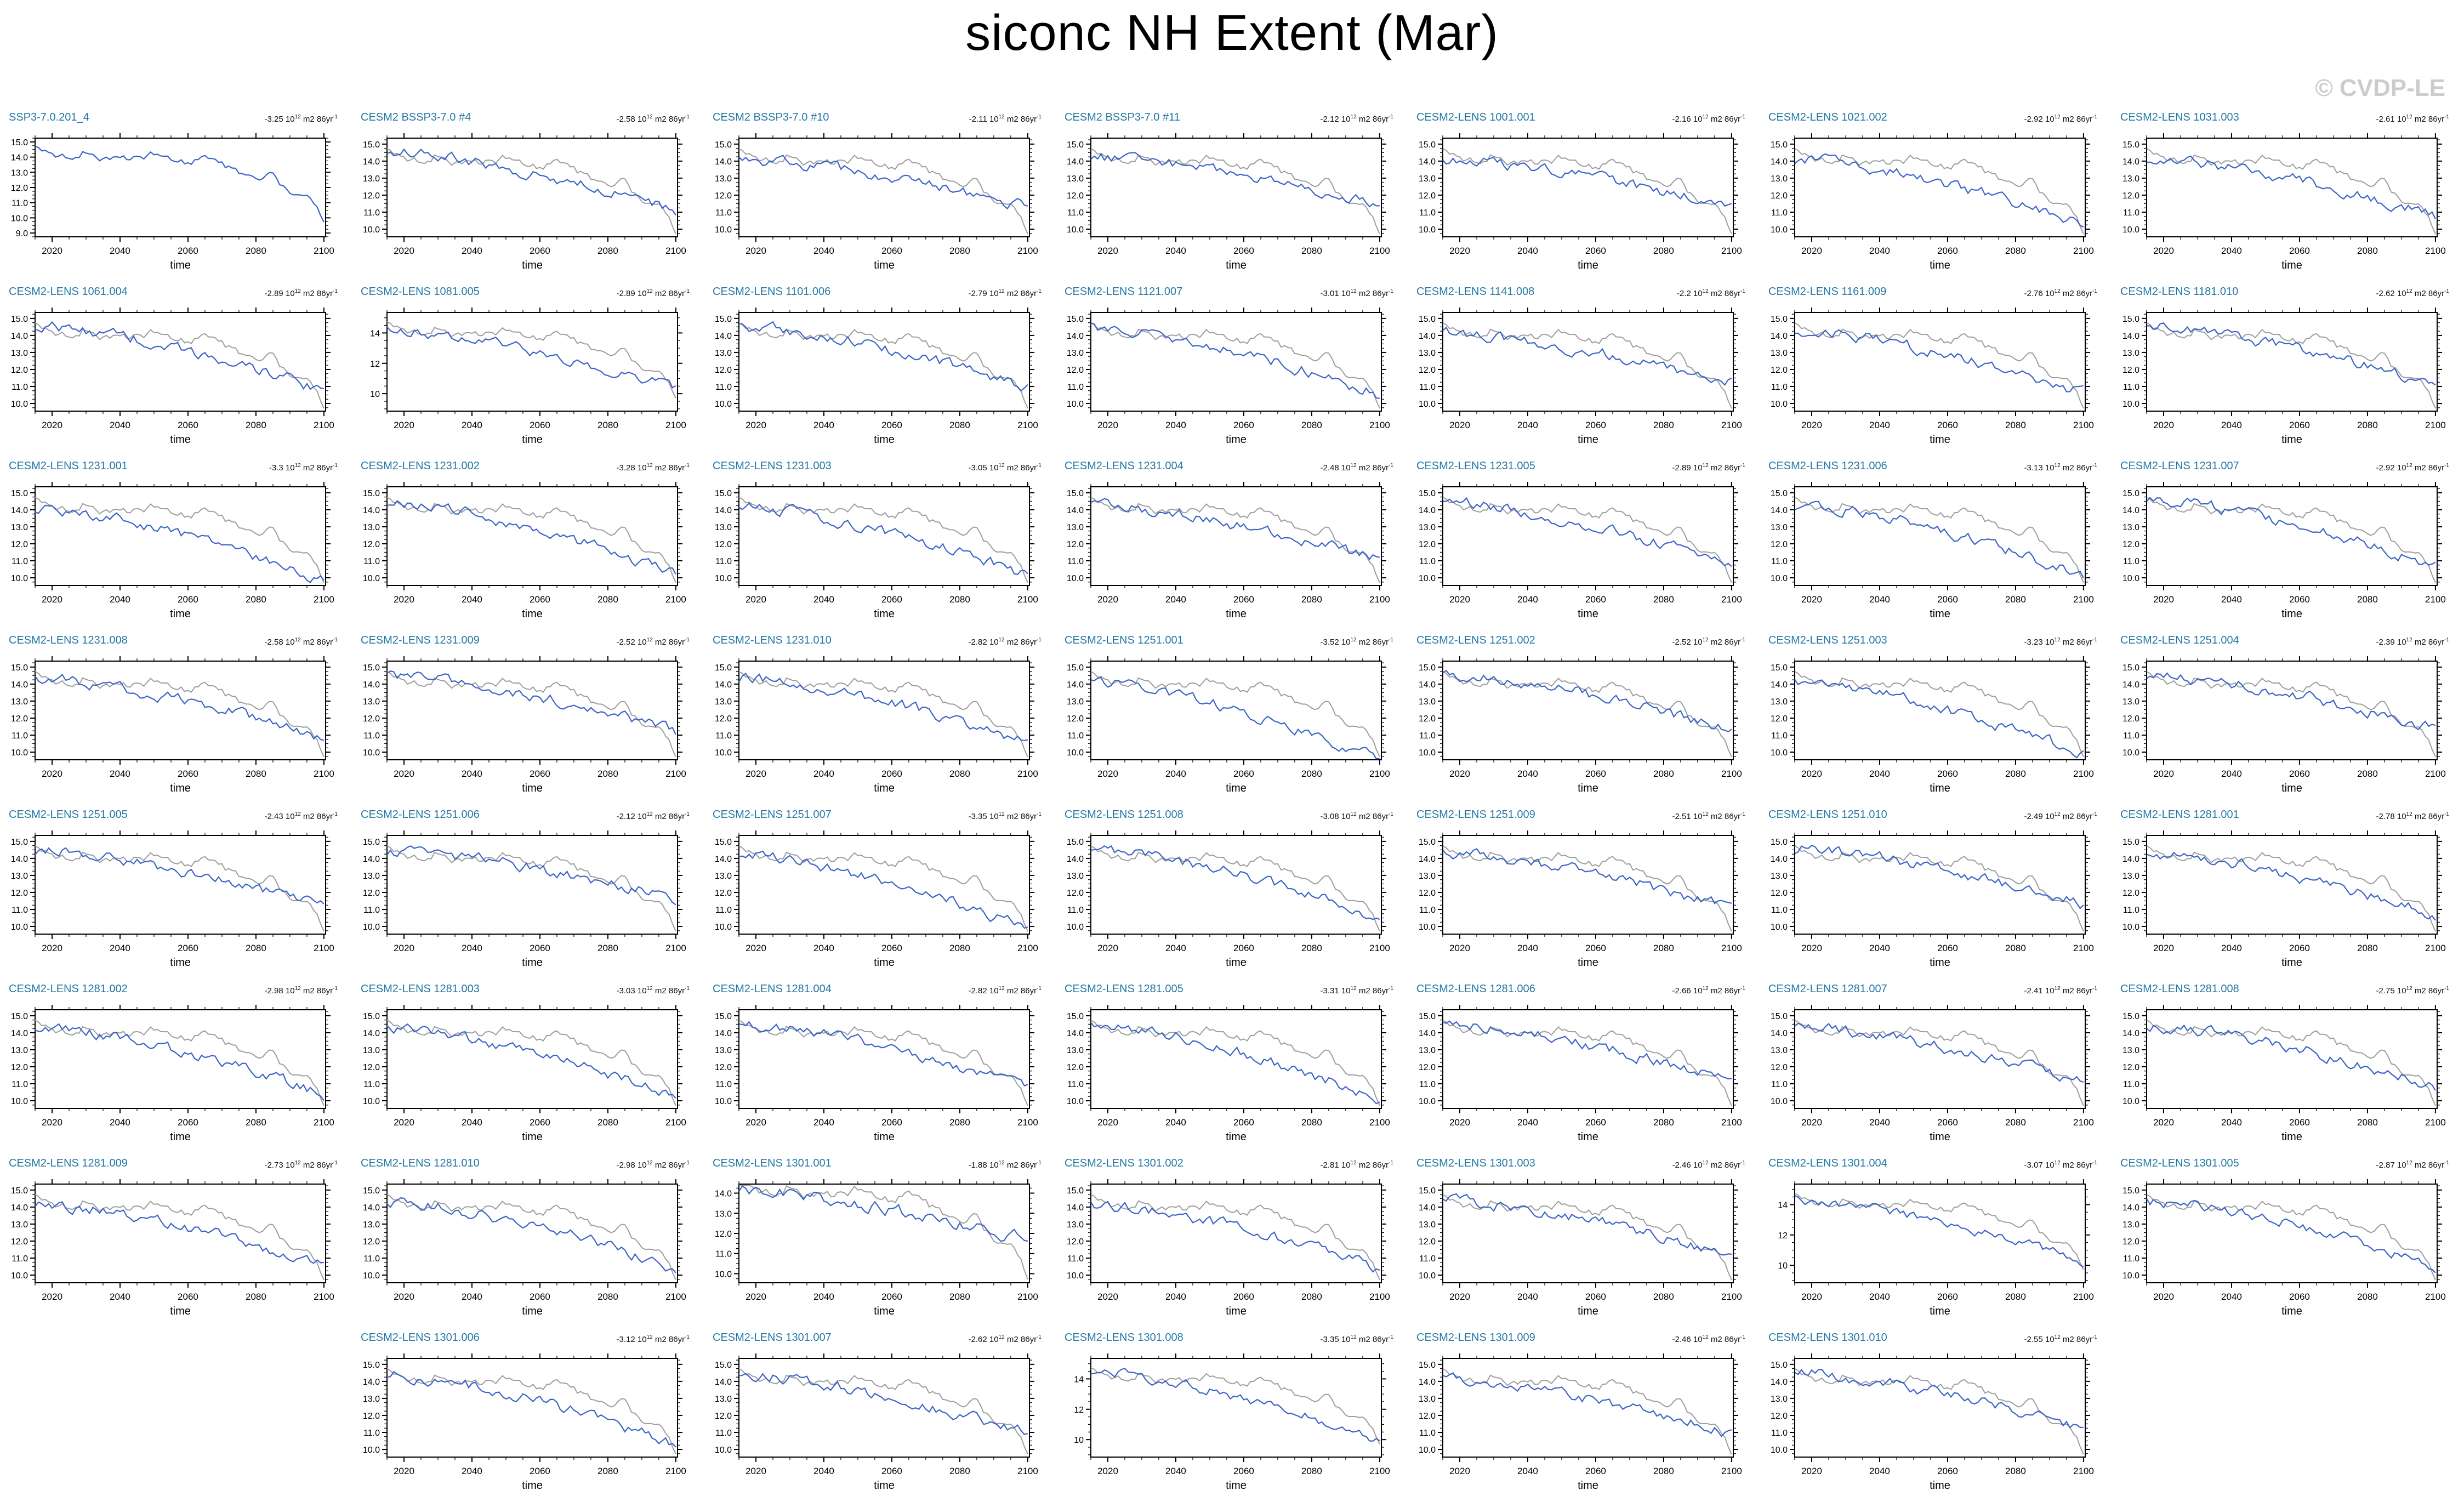 The image size is (2464, 1496). What do you see at coordinates (878, 814) in the screenshot?
I see `panel-header: CESM2-LENS 1251.007-3.35 1012 m2 86yr-1` at bounding box center [878, 814].